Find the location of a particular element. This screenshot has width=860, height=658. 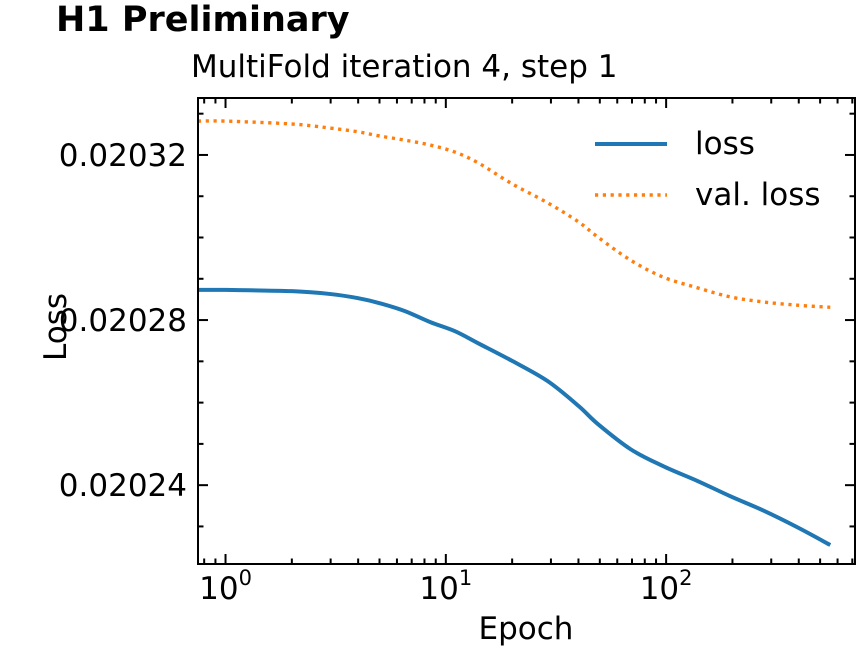

x-axis-label: Epoch is located at coordinates (526, 629).